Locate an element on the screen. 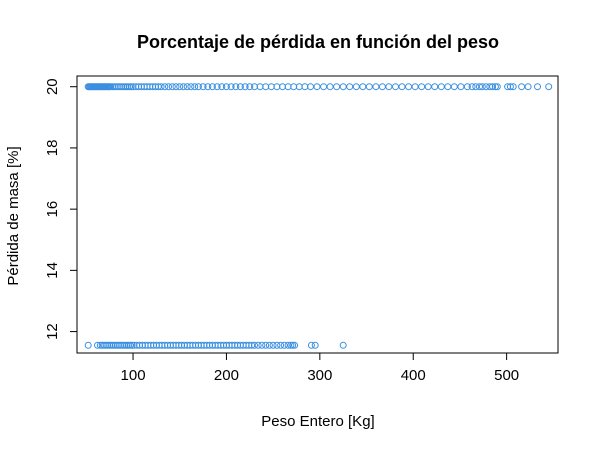 The image size is (600, 450). y-tick-label: 12 is located at coordinates (52, 331).